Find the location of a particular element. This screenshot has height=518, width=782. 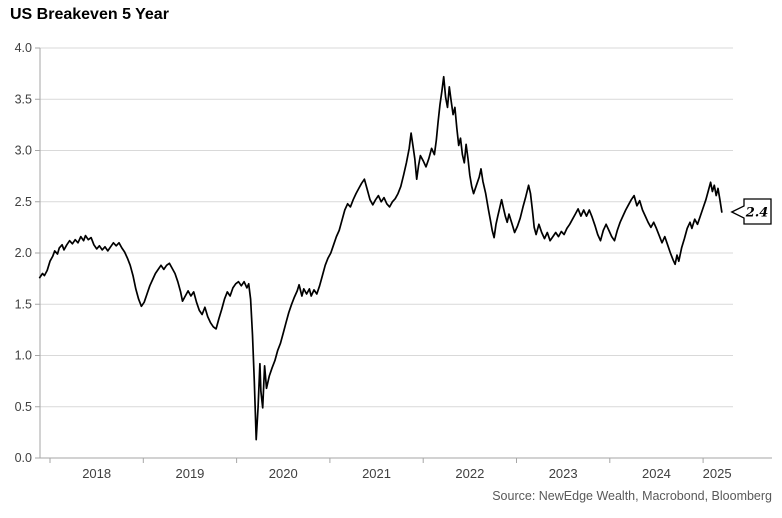

x-tick-label: 2019 is located at coordinates (189, 473).